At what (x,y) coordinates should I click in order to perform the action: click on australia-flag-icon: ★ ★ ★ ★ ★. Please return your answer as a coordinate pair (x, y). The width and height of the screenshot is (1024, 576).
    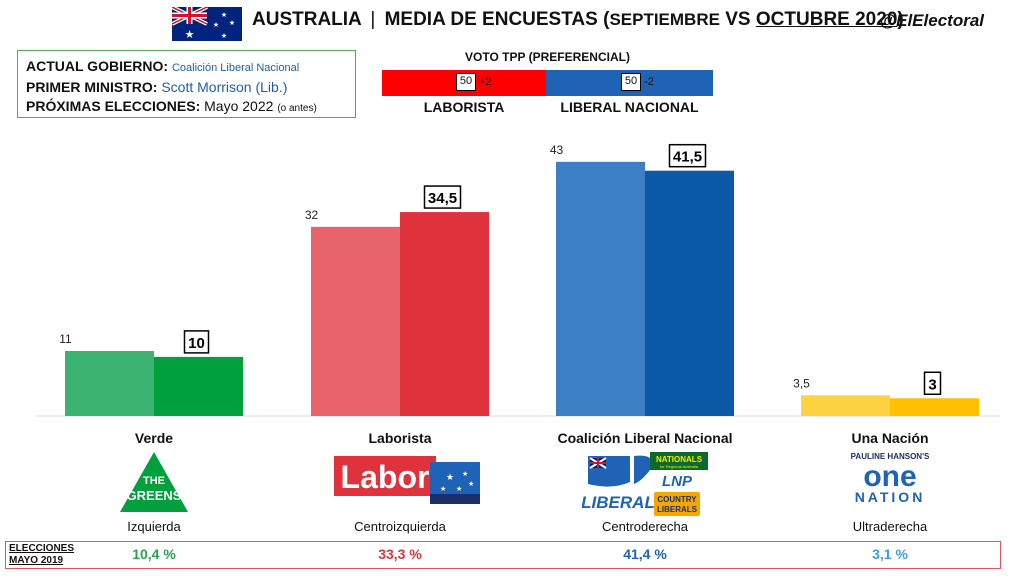
    Looking at the image, I should click on (207, 24).